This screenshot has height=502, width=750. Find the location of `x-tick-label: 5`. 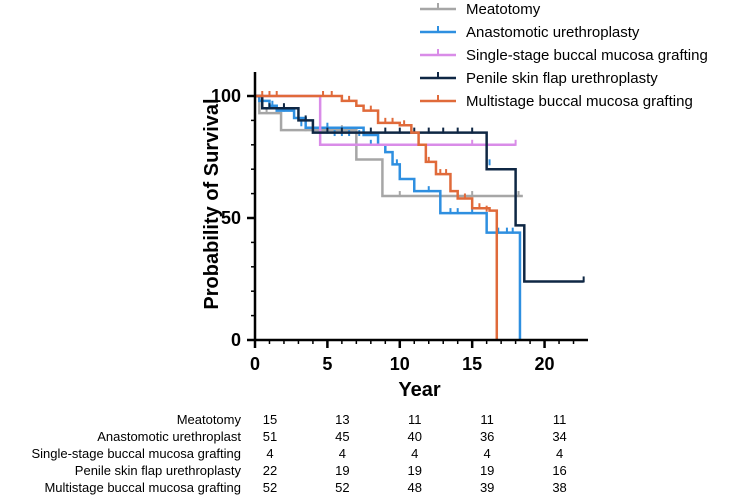

x-tick-label: 5 is located at coordinates (327, 364).